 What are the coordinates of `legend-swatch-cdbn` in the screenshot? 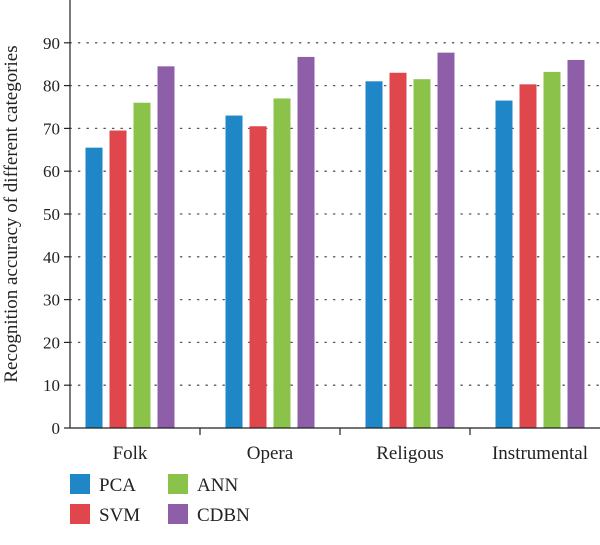 It's located at (178, 514).